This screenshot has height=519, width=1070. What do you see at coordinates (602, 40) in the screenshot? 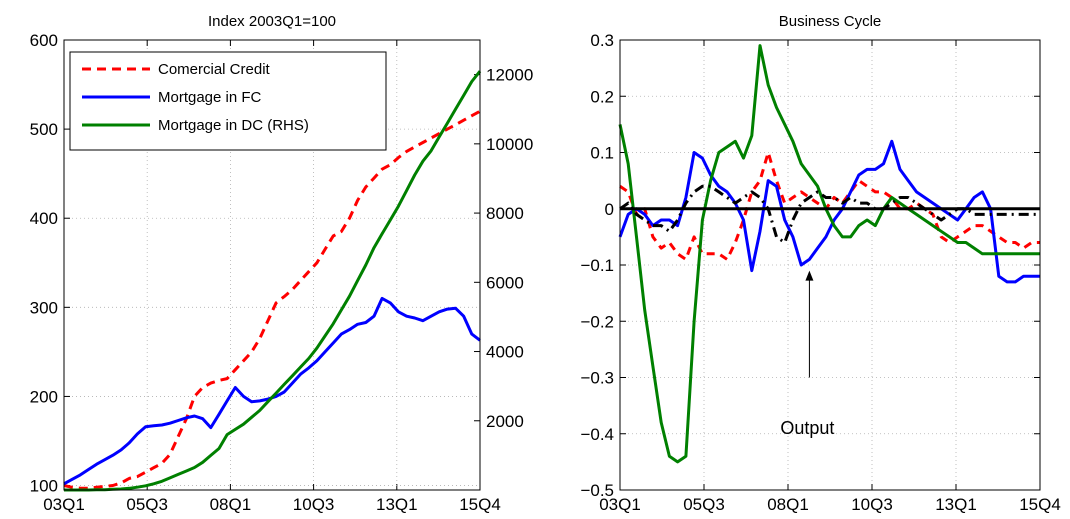
I see `y-tick-label: 0.3` at bounding box center [602, 40].